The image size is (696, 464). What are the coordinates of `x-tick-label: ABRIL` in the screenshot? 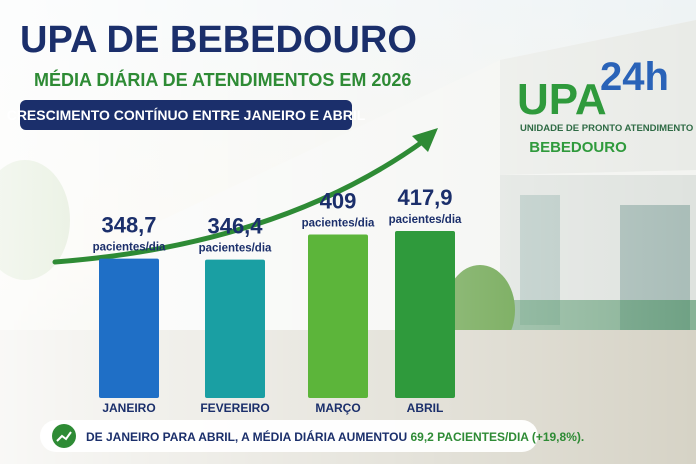 It's located at (425, 408).